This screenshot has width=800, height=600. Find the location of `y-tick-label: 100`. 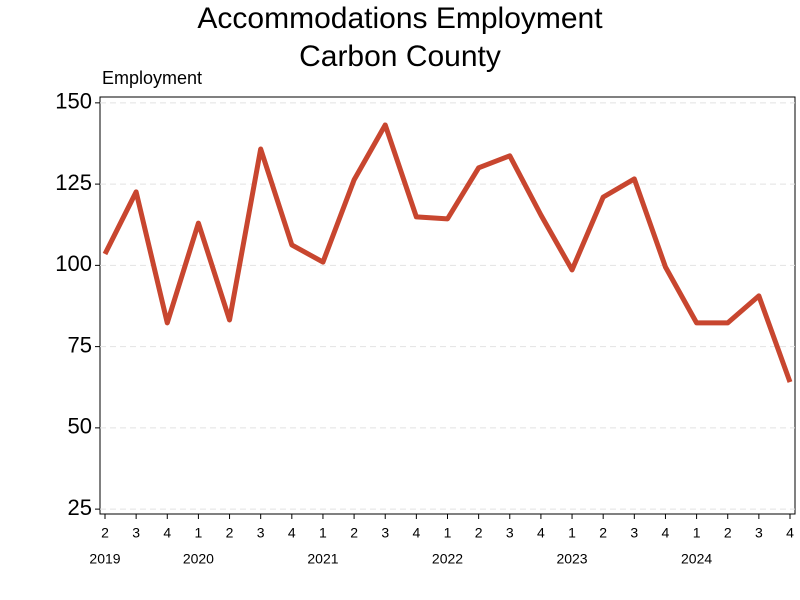

y-tick-label: 100 is located at coordinates (73, 263).